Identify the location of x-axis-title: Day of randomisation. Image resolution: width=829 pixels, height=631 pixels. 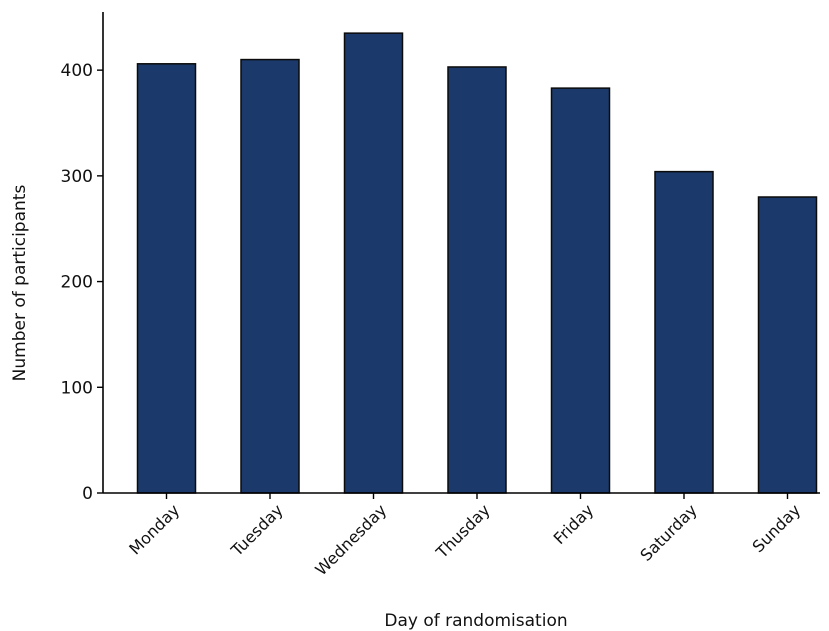
(475, 621).